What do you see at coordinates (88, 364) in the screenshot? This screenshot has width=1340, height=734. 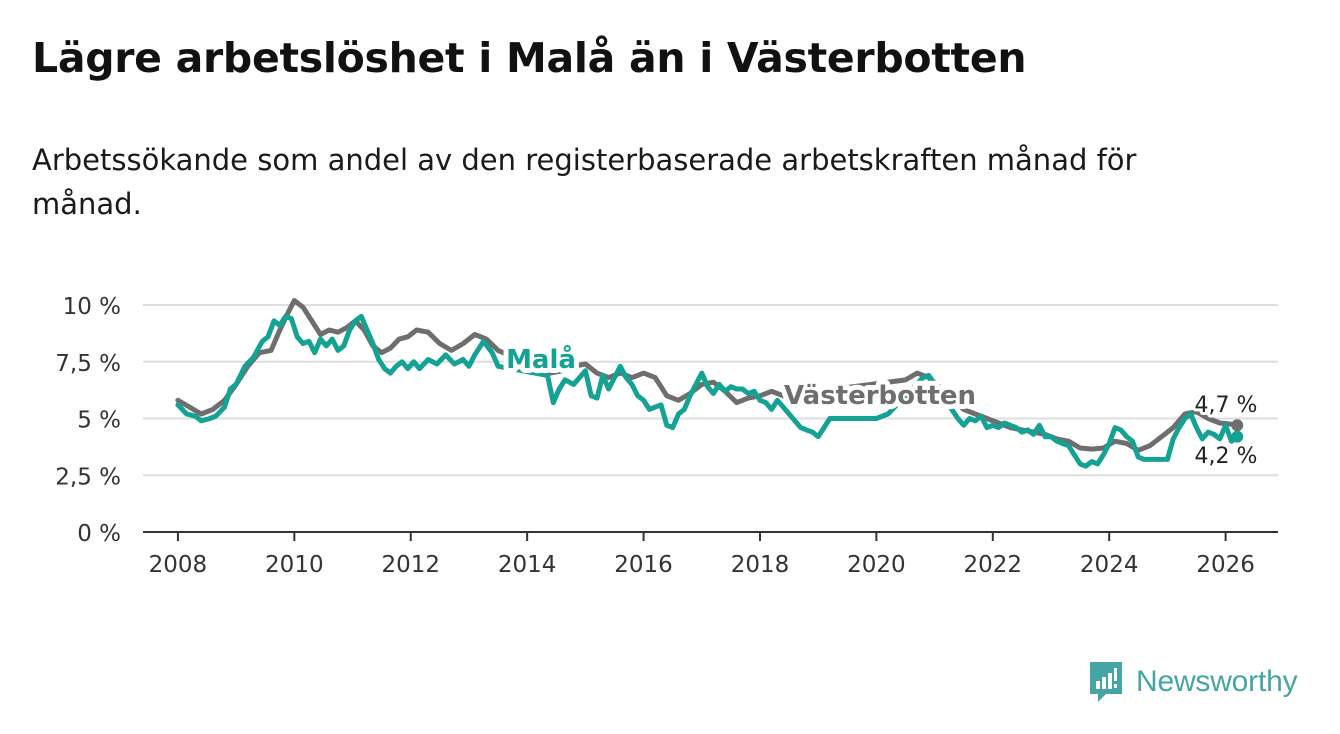 I see `y-tick-label: 7,5 %` at bounding box center [88, 364].